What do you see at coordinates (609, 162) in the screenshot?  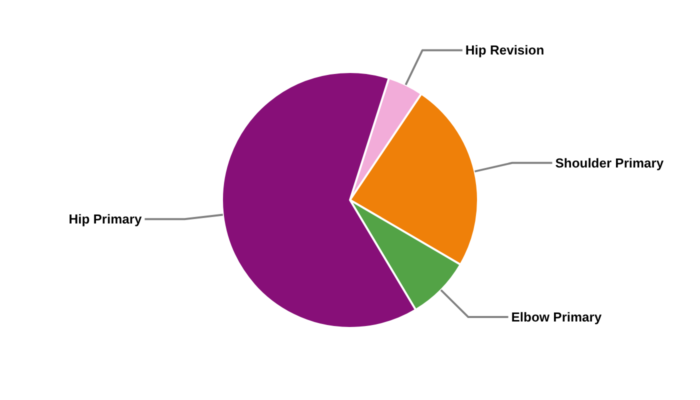 I see `slice-label: Shoulder Primary` at bounding box center [609, 162].